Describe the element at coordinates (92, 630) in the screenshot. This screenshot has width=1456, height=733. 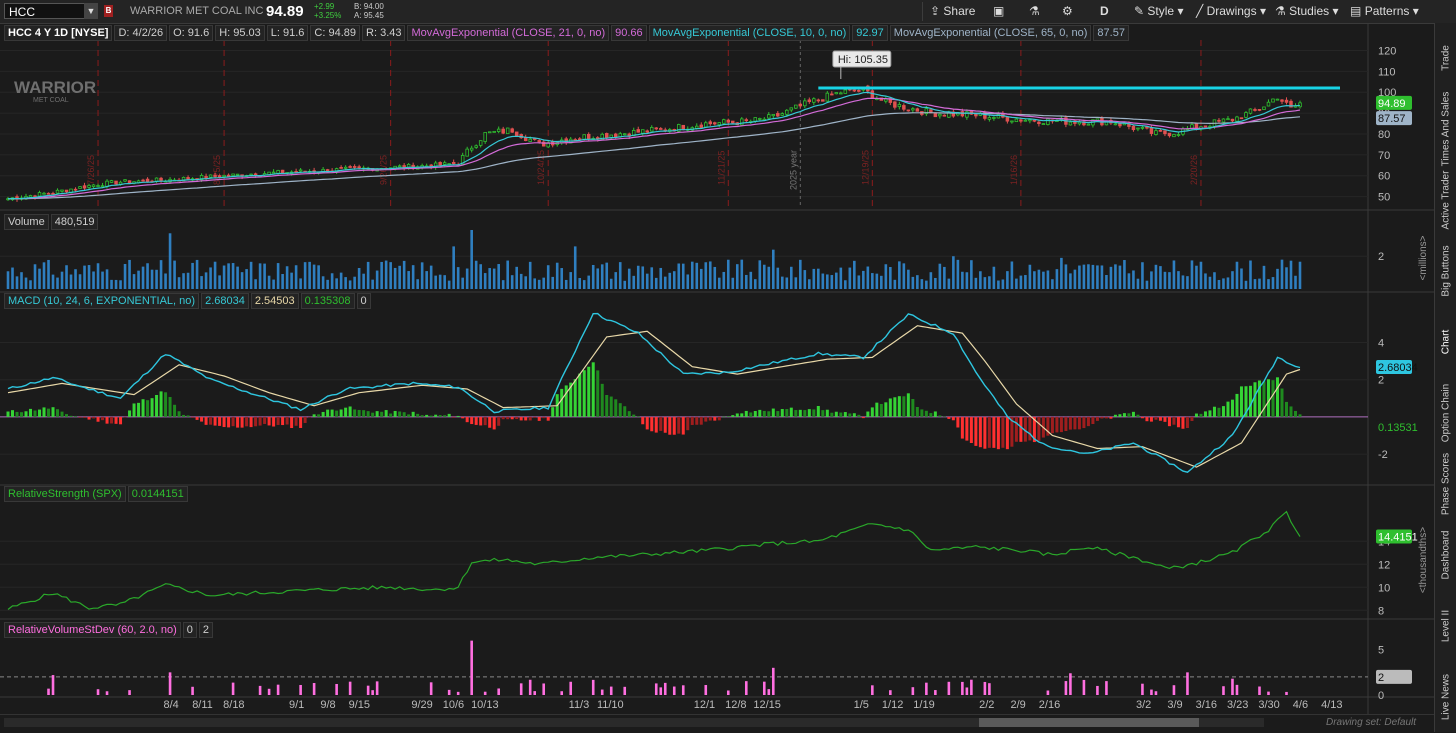
I see `relvol-title: RelativeVolumeStDev (60, 2.0, no)` at that location.